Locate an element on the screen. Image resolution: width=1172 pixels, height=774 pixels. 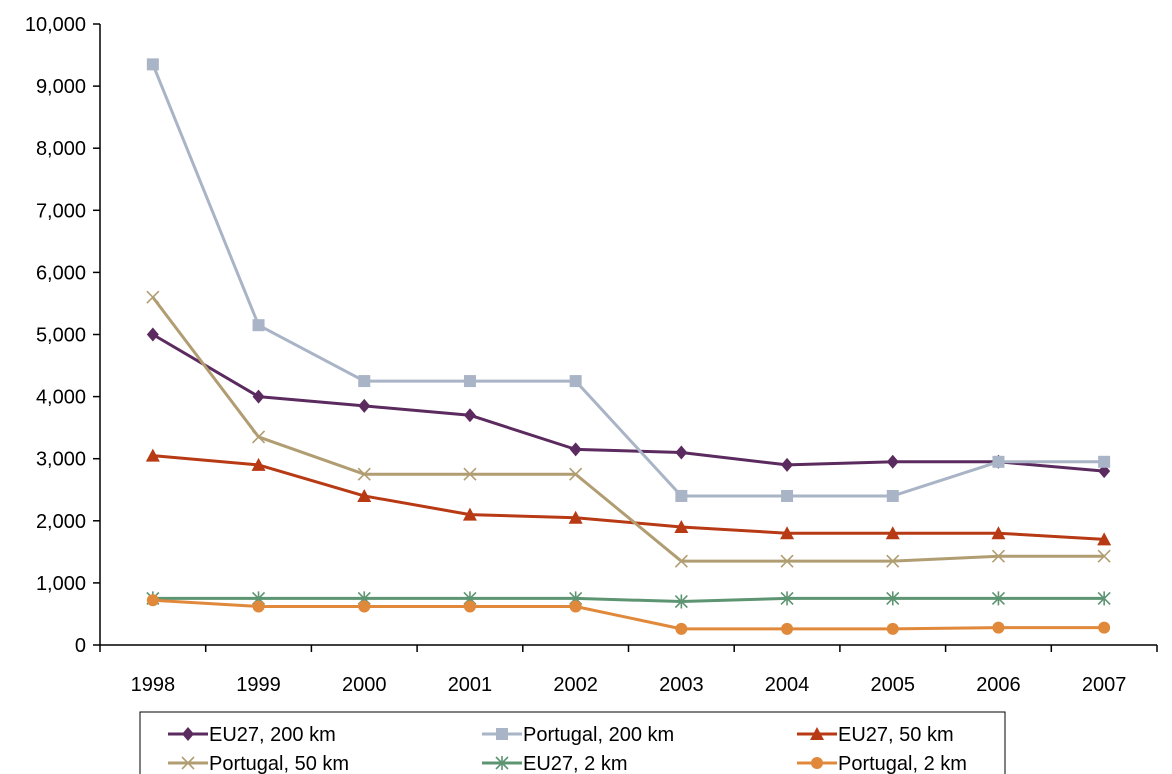
legend-label: EU27, 2 km is located at coordinates (575, 763).